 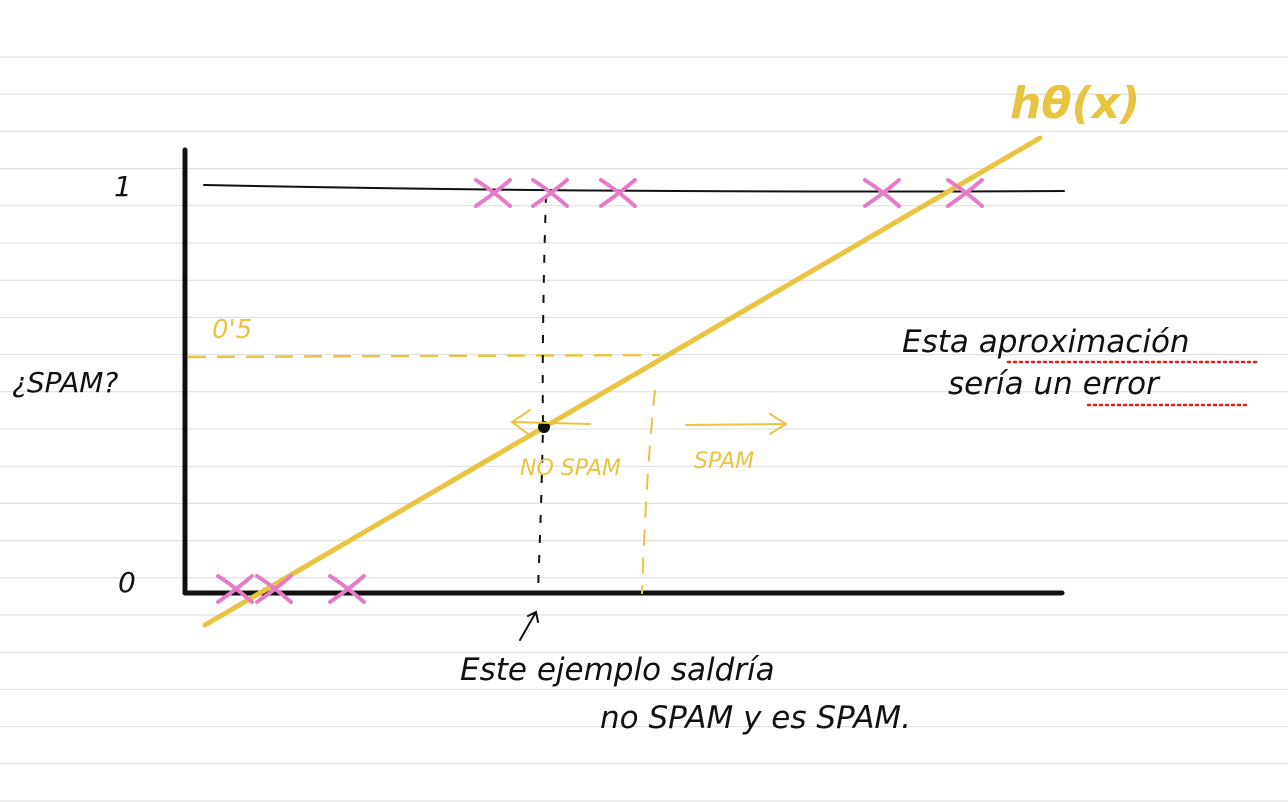 I want to click on no-spam-label: NO SPAM, so click(x=570, y=468).